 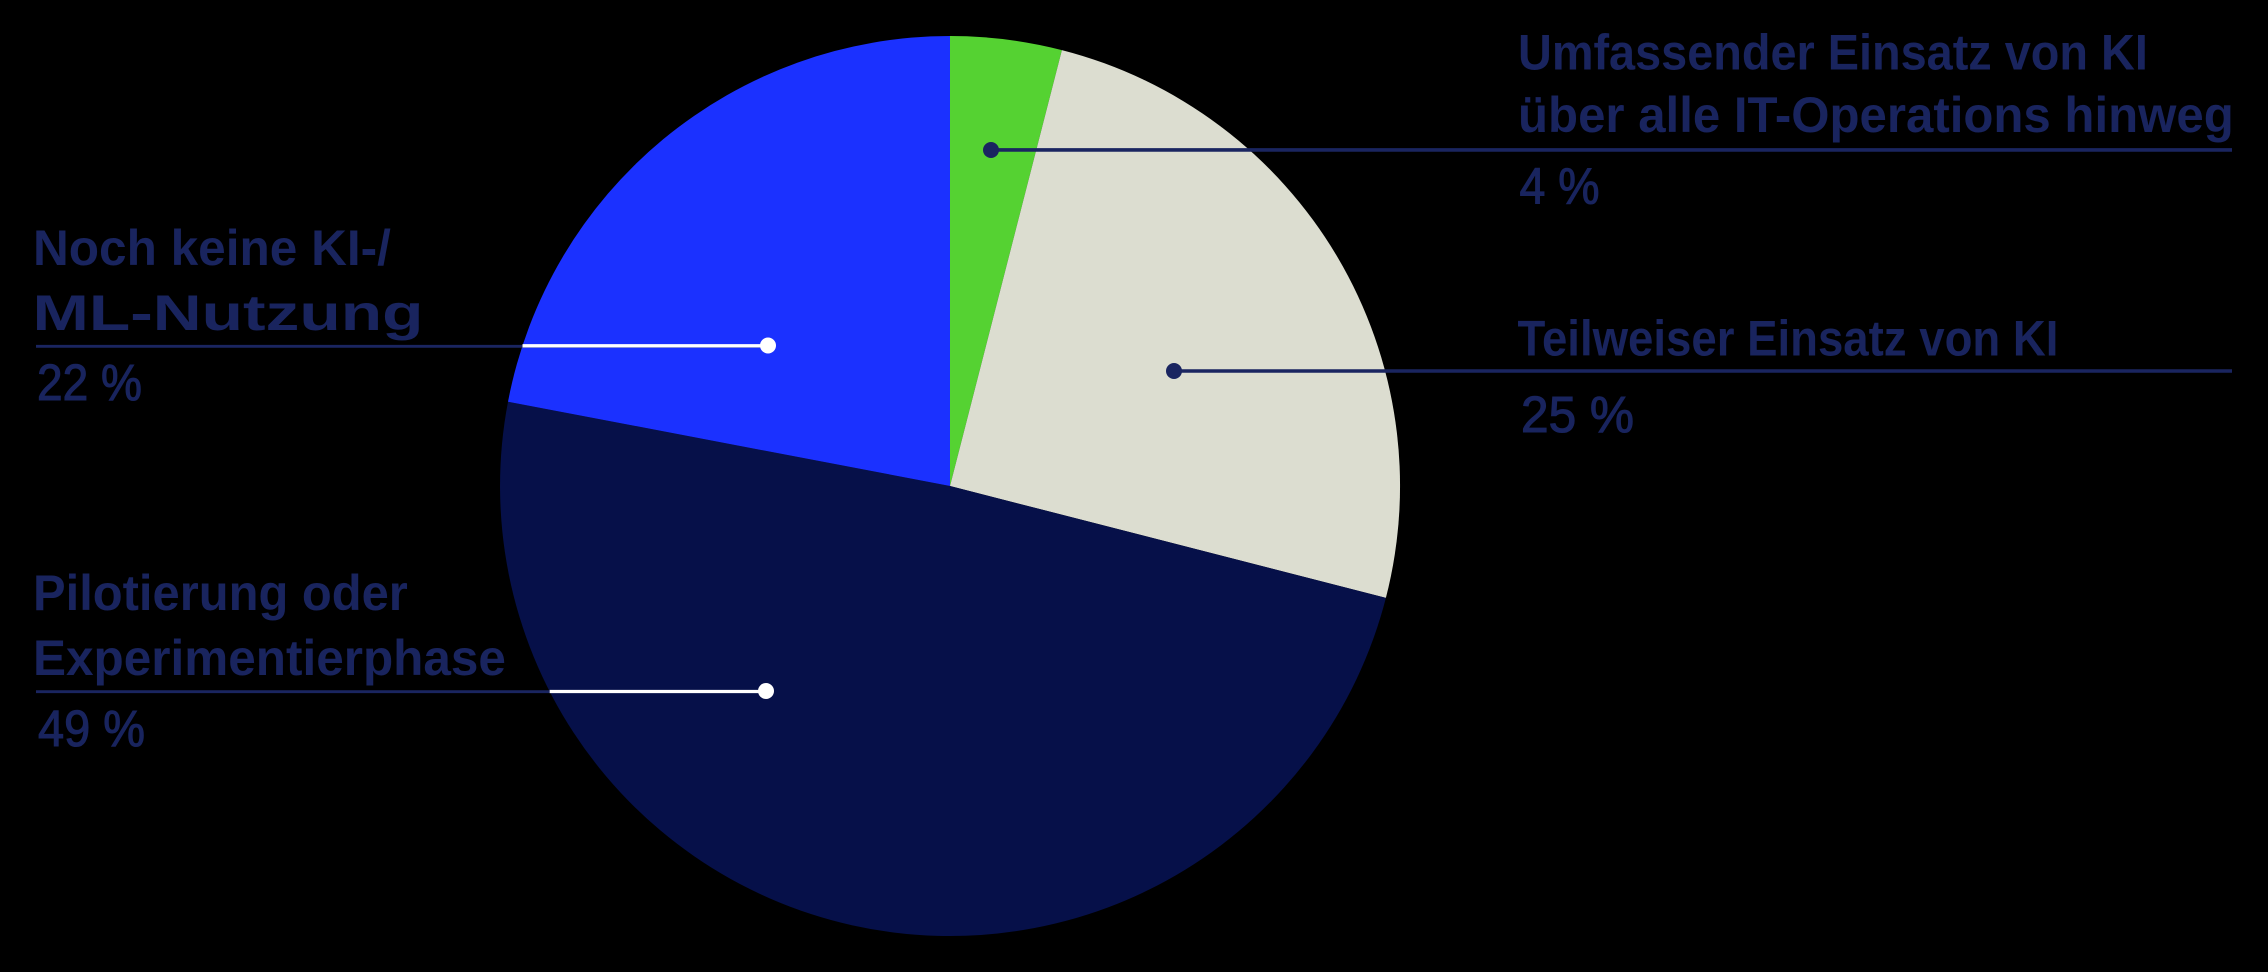 What do you see at coordinates (212, 248) in the screenshot?
I see `svg-text: Noch keine KI-/` at bounding box center [212, 248].